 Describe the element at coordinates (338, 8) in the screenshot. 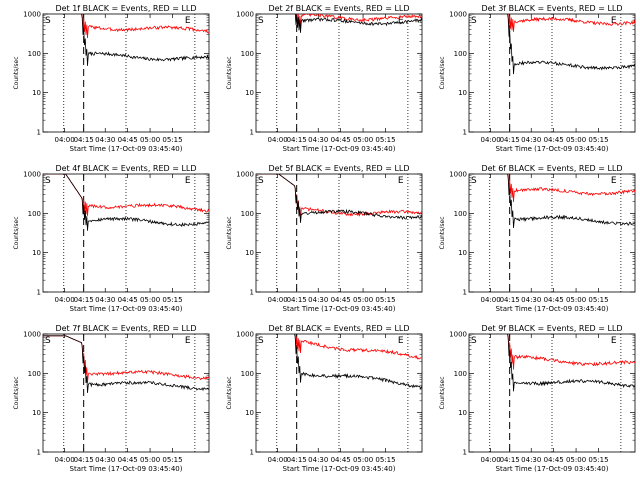

I see `panel-title: Det 2f BLACK = Events, RED = LLD` at that location.